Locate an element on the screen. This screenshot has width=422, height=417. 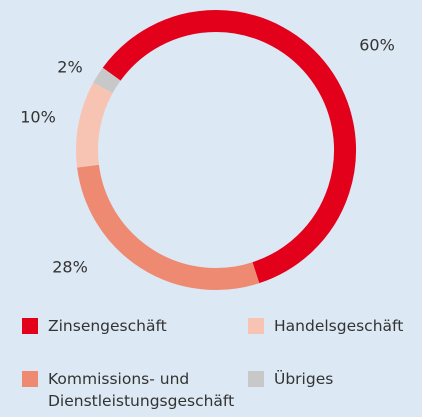
legend-label: Handelsgeschäft is located at coordinates (339, 326).